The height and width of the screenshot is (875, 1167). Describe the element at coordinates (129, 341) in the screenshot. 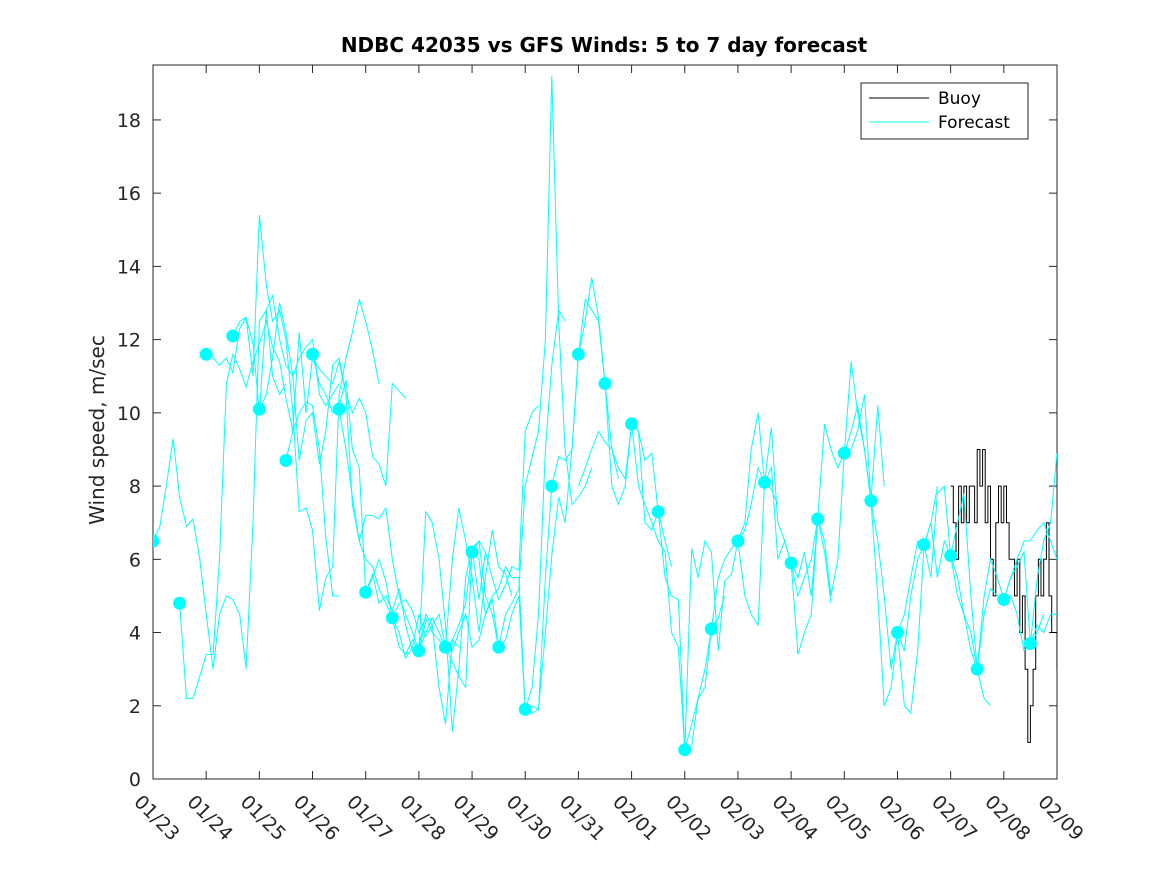

I see `y-tick-label: 12` at that location.